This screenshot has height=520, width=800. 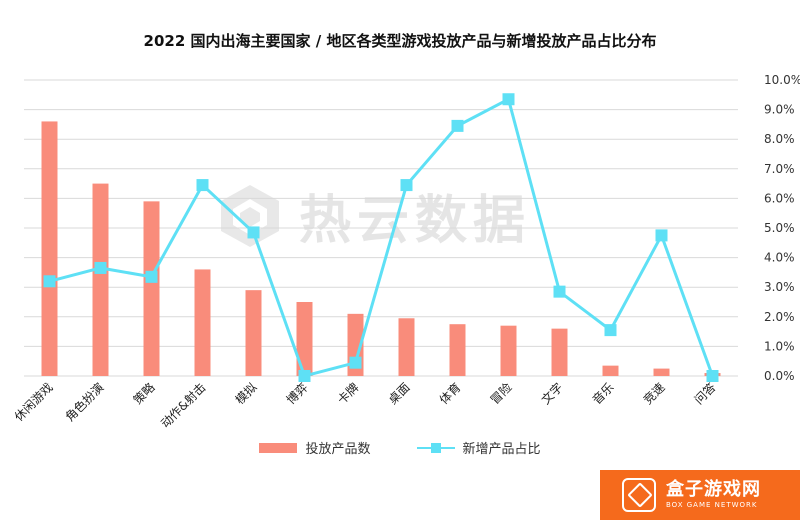 What do you see at coordinates (435, 447) in the screenshot?
I see `legend-line-swatch` at bounding box center [435, 447].